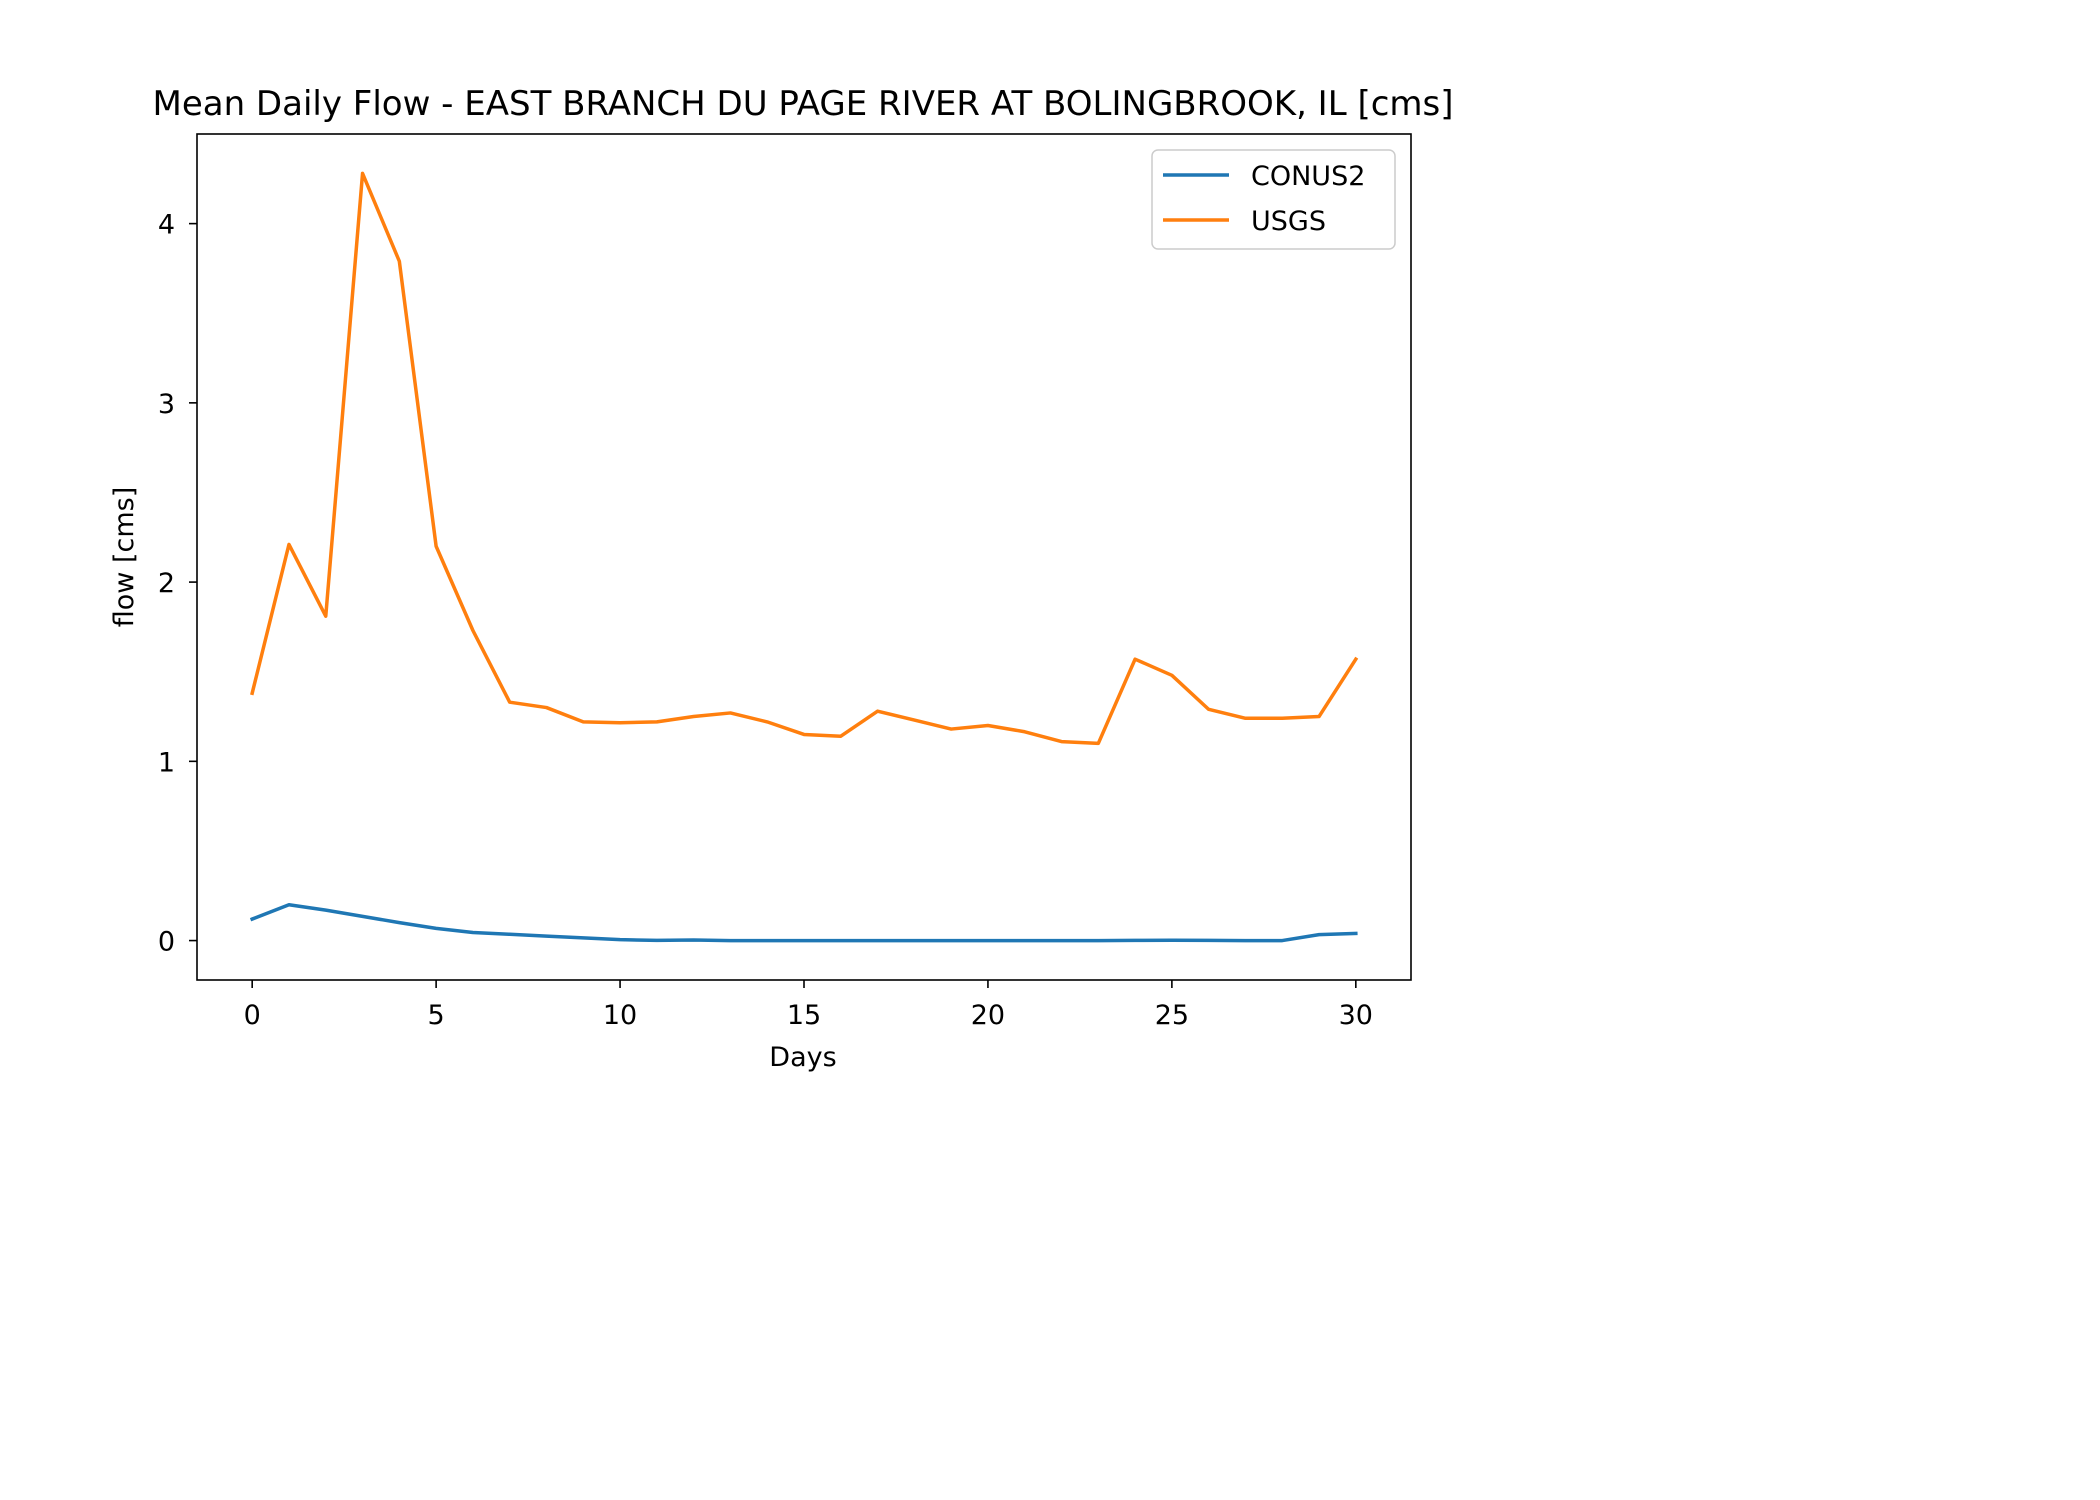  What do you see at coordinates (436, 1015) in the screenshot?
I see `x-tick-label: 5` at bounding box center [436, 1015].